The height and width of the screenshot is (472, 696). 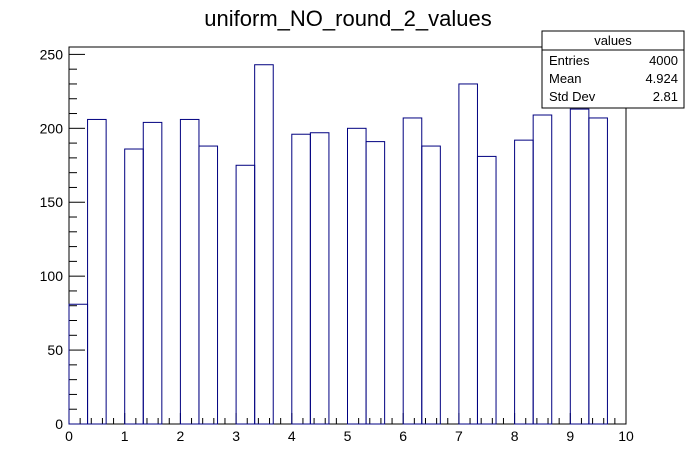 What do you see at coordinates (570, 436) in the screenshot?
I see `x-tick-label-9: 9` at bounding box center [570, 436].